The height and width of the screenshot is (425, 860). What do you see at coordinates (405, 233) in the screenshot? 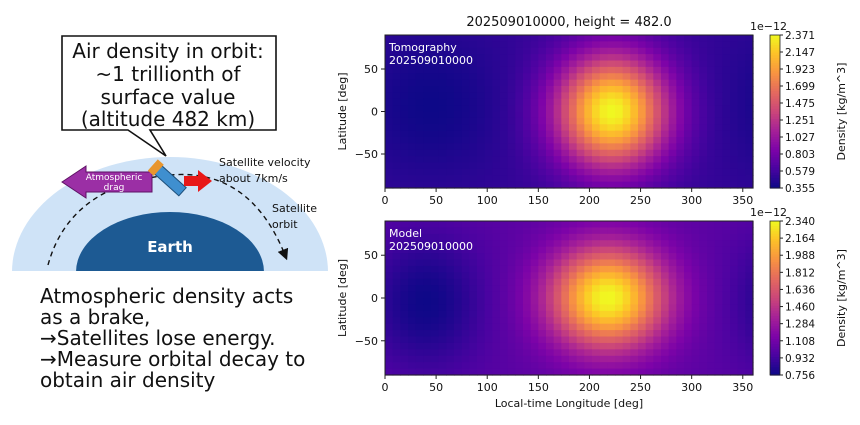
I see `inset-label-line: Model` at bounding box center [405, 233].